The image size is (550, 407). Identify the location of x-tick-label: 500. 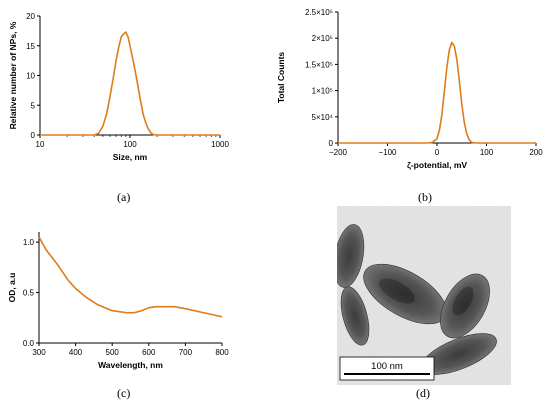
(113, 352).